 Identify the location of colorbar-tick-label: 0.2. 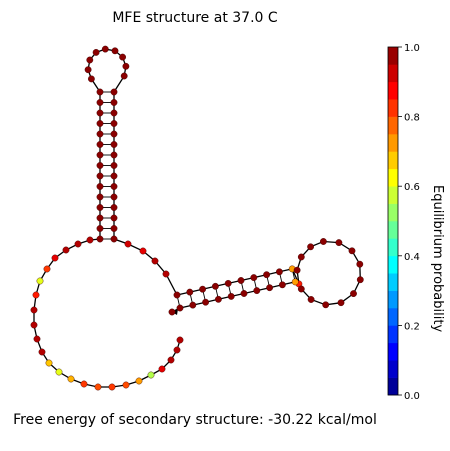
(412, 326).